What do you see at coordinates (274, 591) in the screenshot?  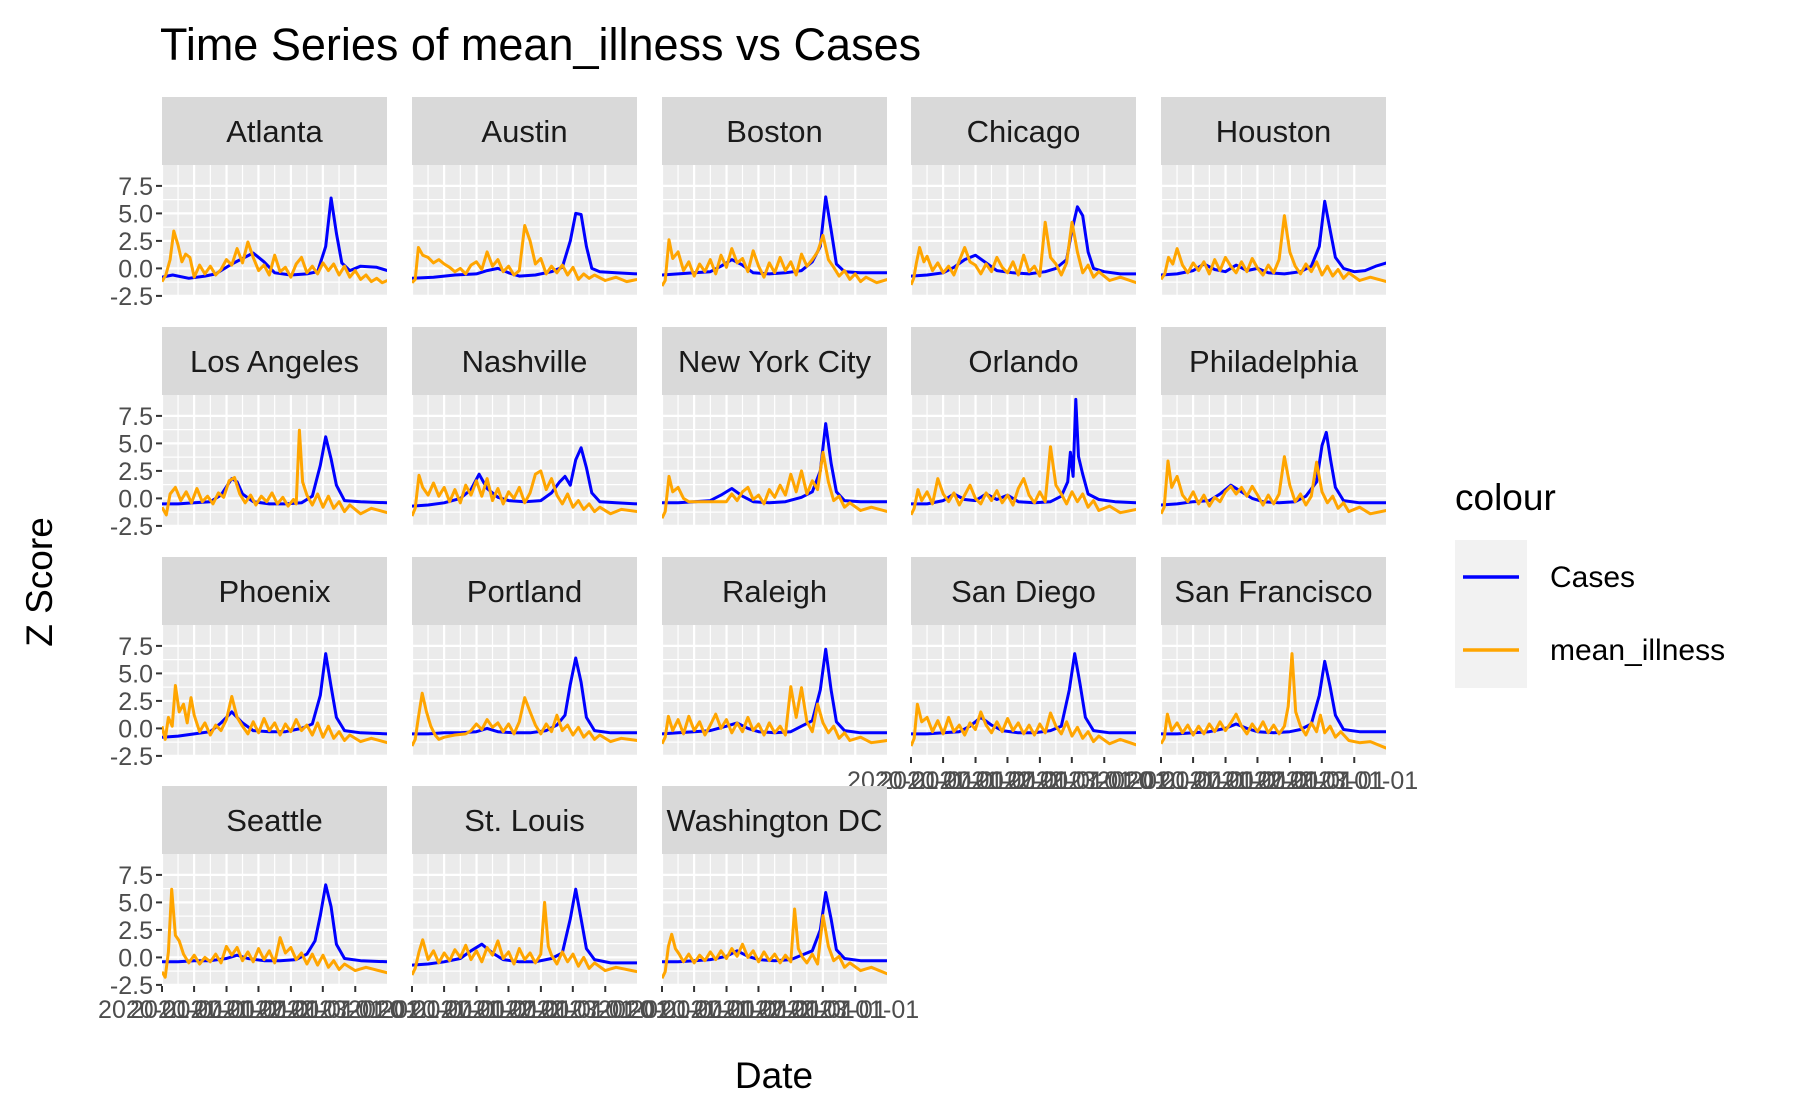 I see `facet-label: Phoenix` at bounding box center [274, 591].